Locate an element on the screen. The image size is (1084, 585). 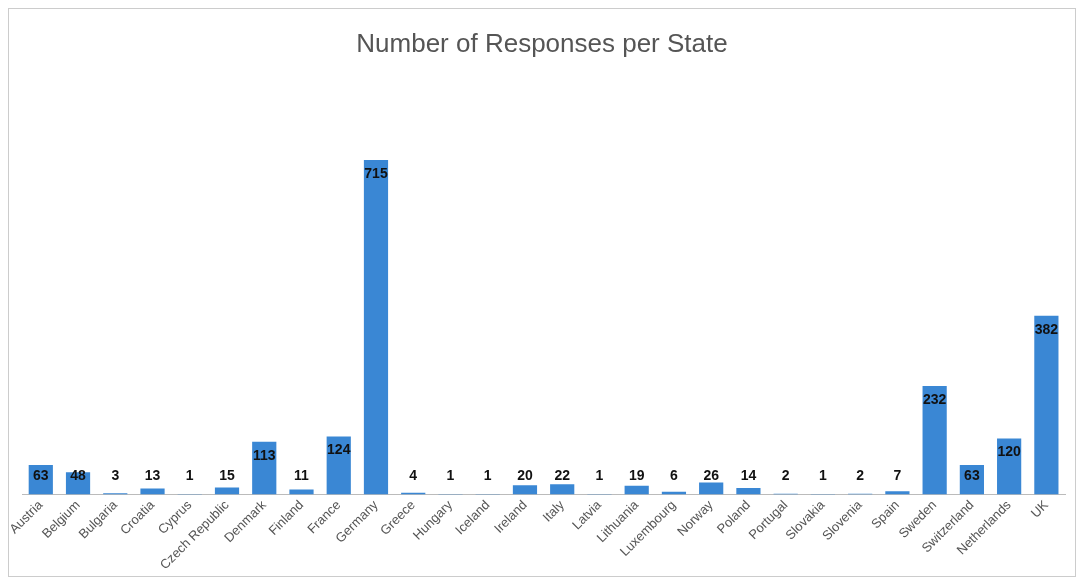
data-label: 7 is located at coordinates (897, 475).